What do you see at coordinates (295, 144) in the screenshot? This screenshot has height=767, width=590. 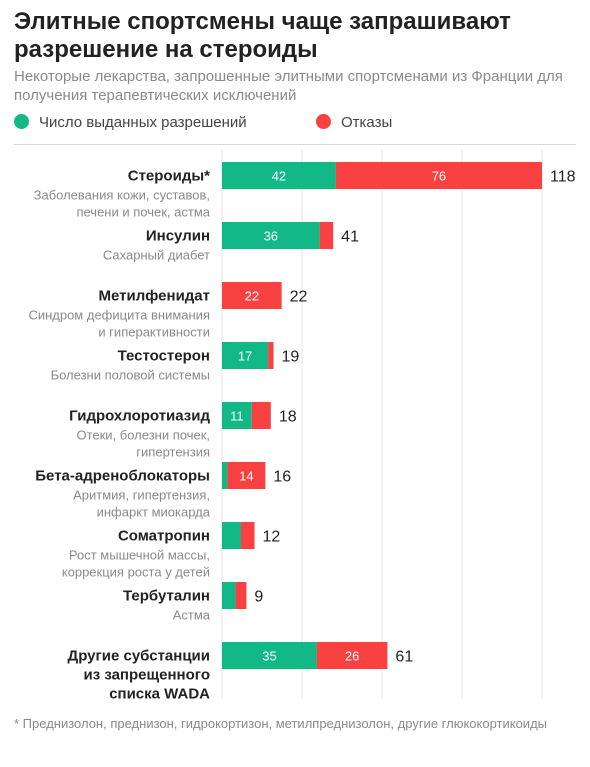 I see `header-divider` at bounding box center [295, 144].